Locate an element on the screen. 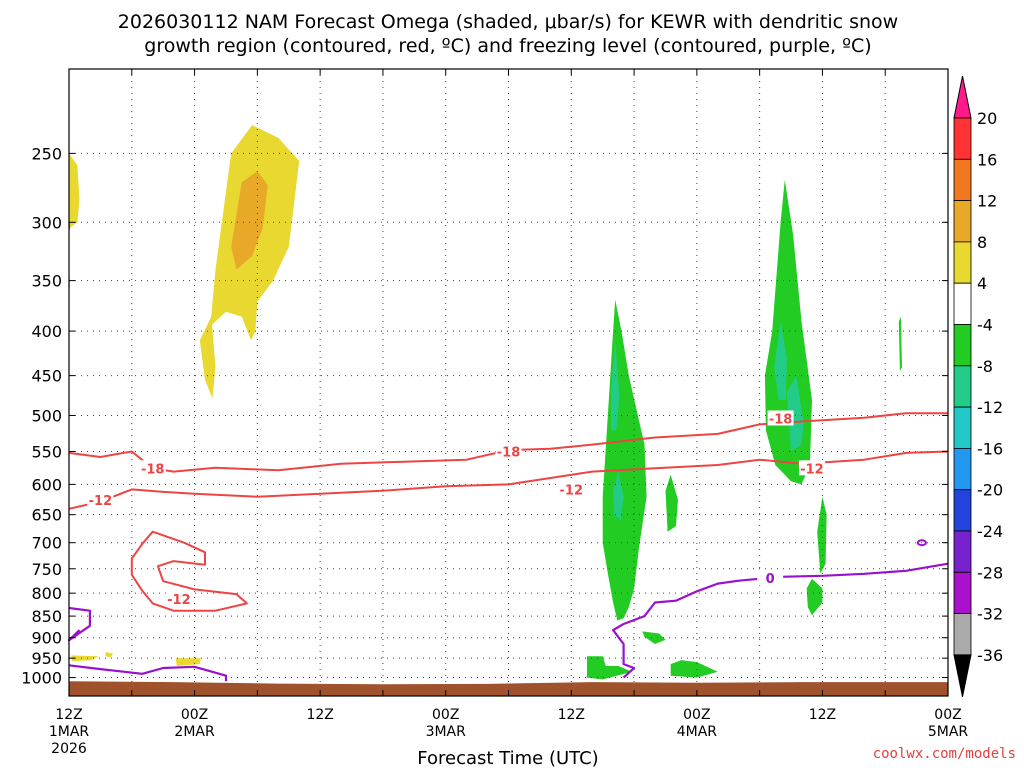 The width and height of the screenshot is (1024, 768). x-tick-label-36: 00Z is located at coordinates (445, 715).